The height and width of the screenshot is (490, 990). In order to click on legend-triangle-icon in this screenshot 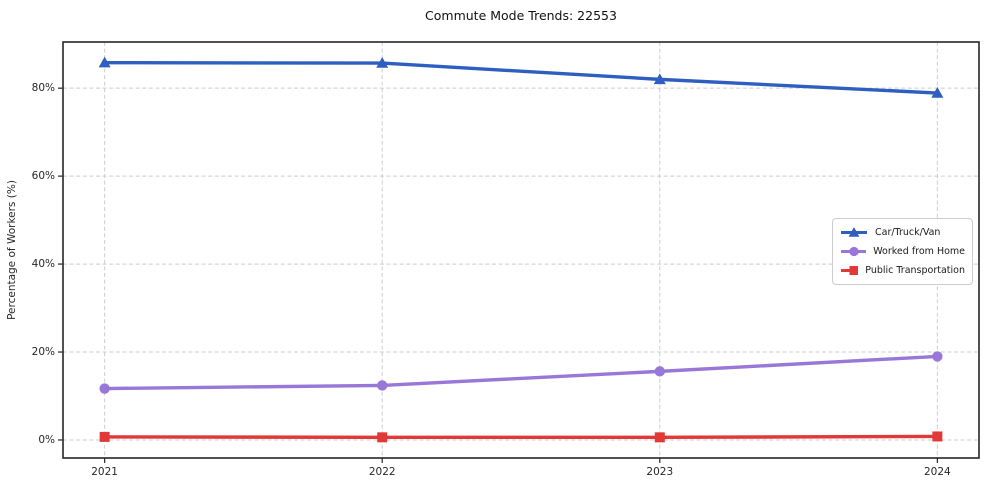, I will do `click(854, 232)`.